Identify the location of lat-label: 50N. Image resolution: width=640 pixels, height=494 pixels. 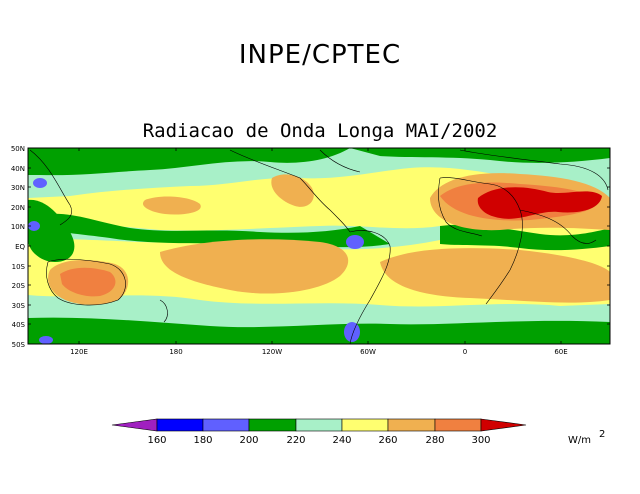
(18, 149).